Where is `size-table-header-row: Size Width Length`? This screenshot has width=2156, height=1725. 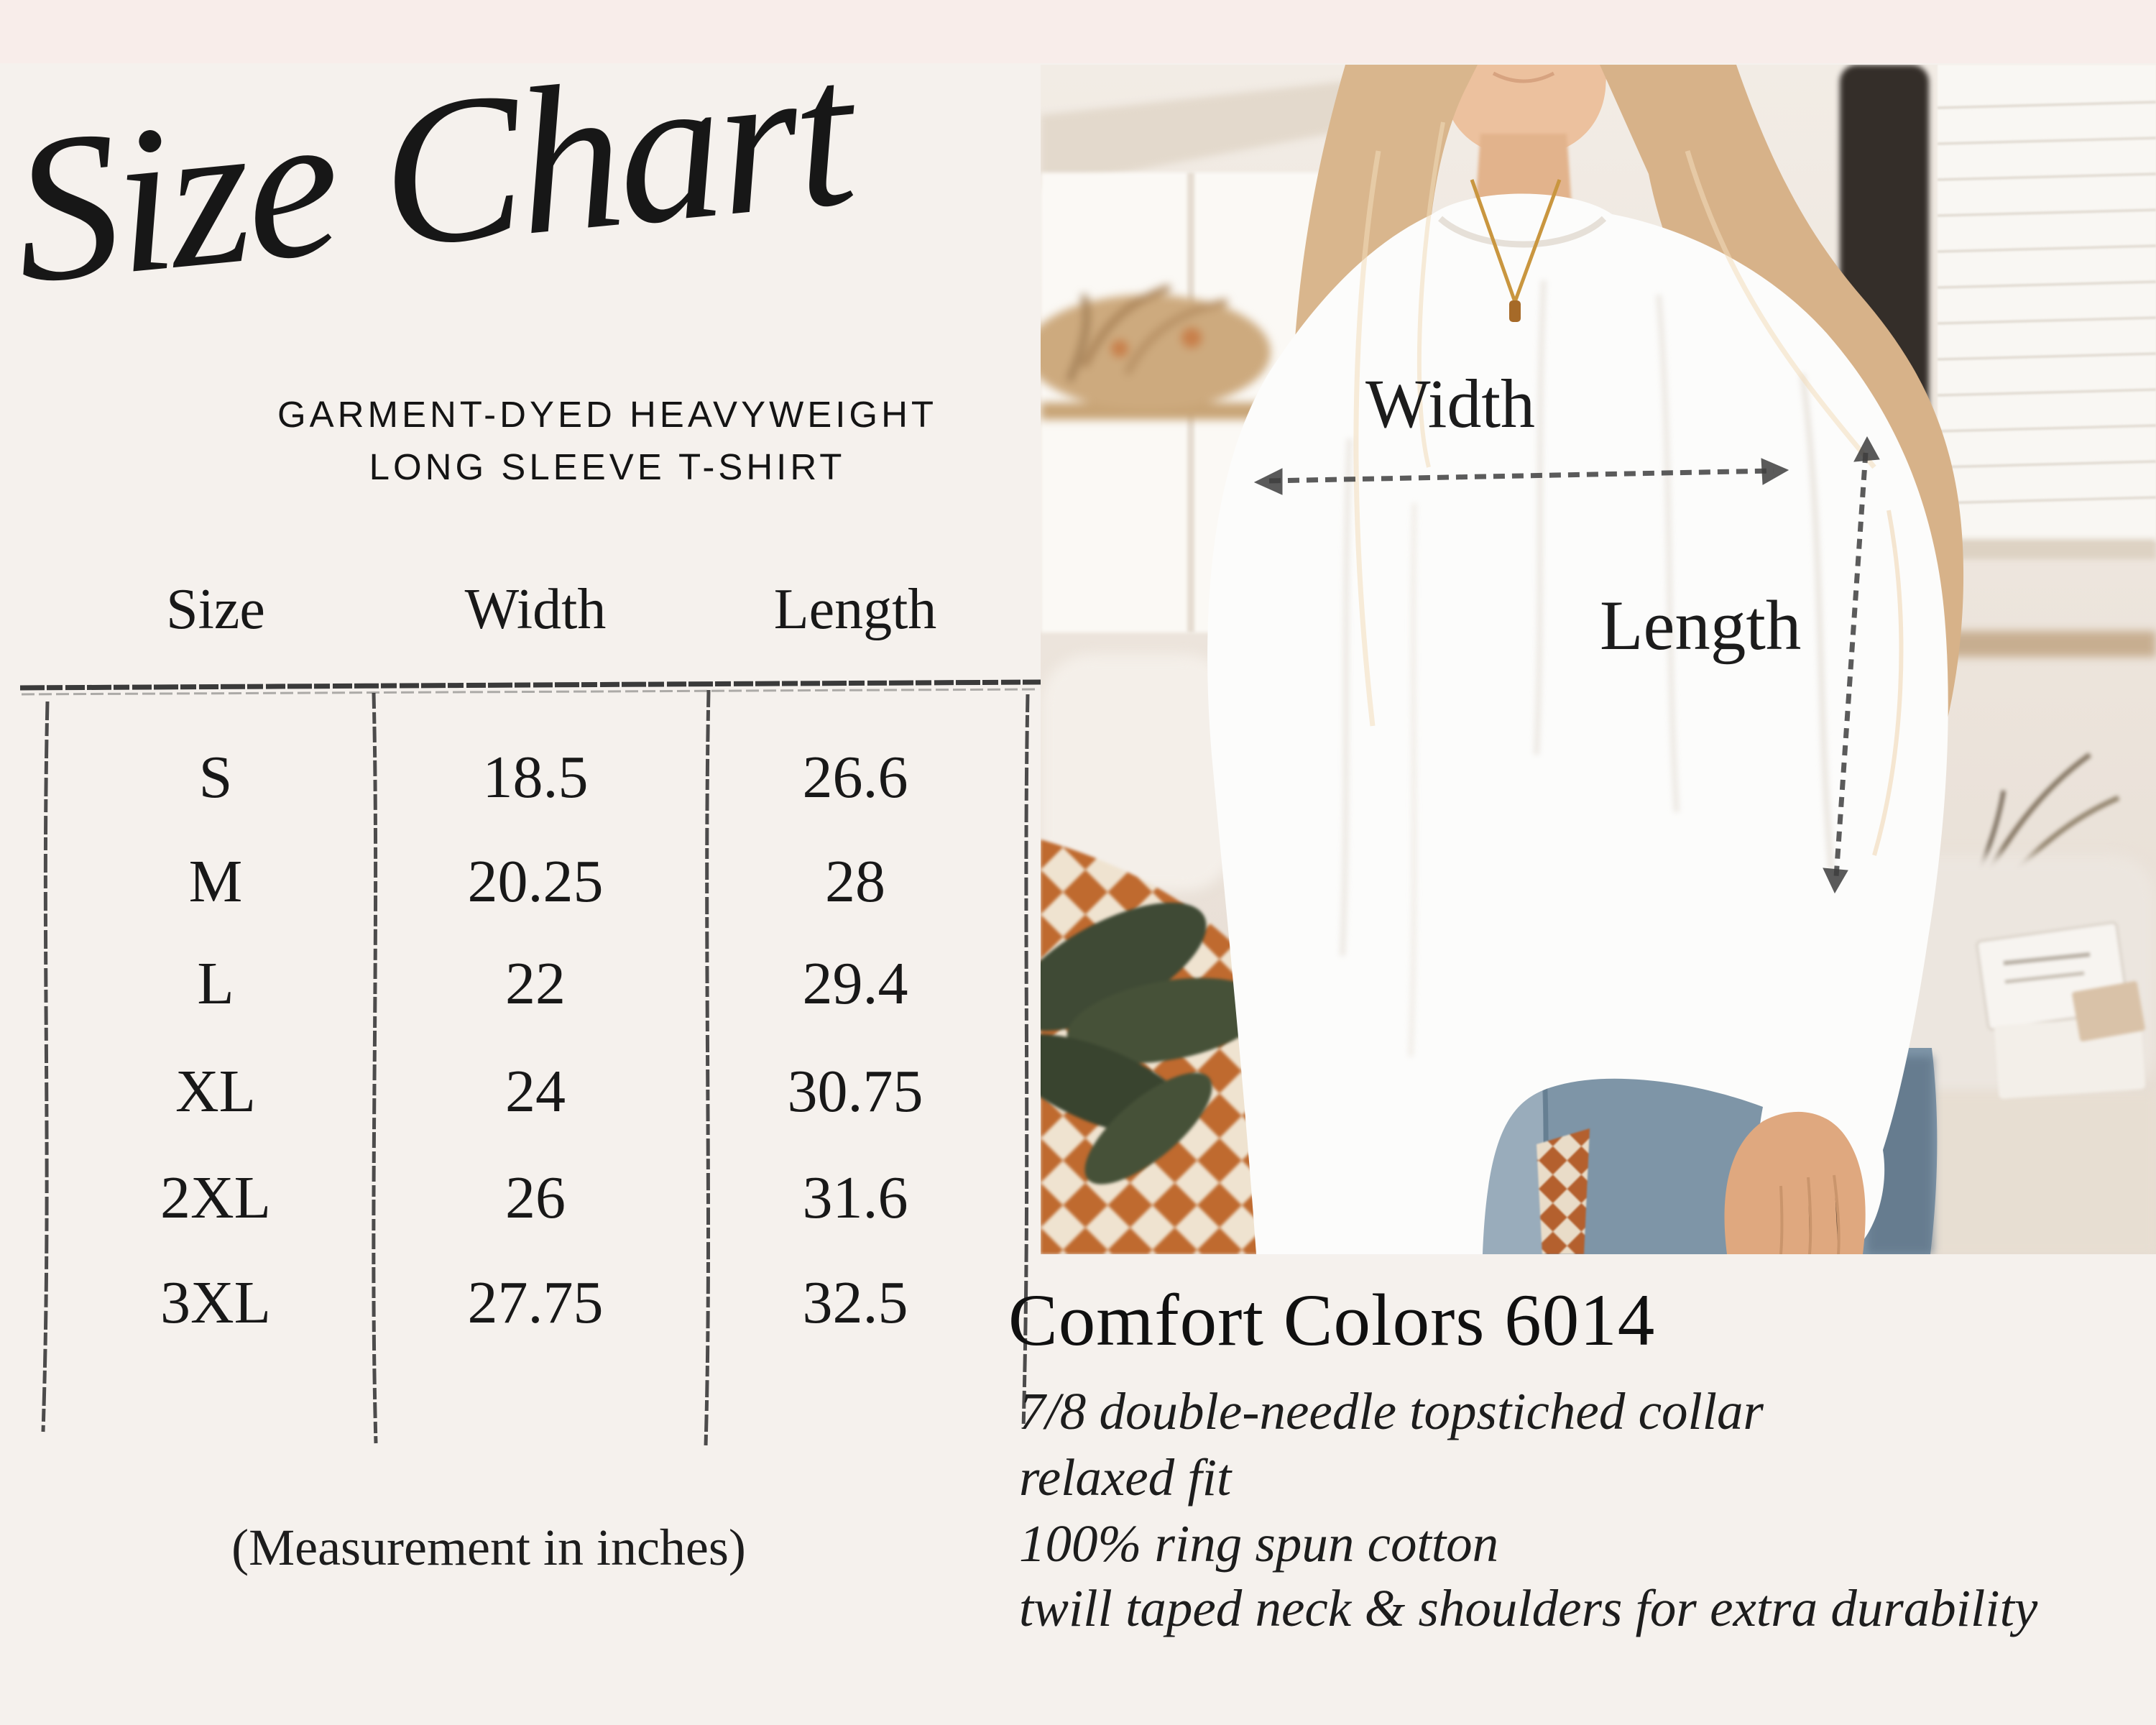 size-table-header-row: Size Width Length is located at coordinates (520, 613).